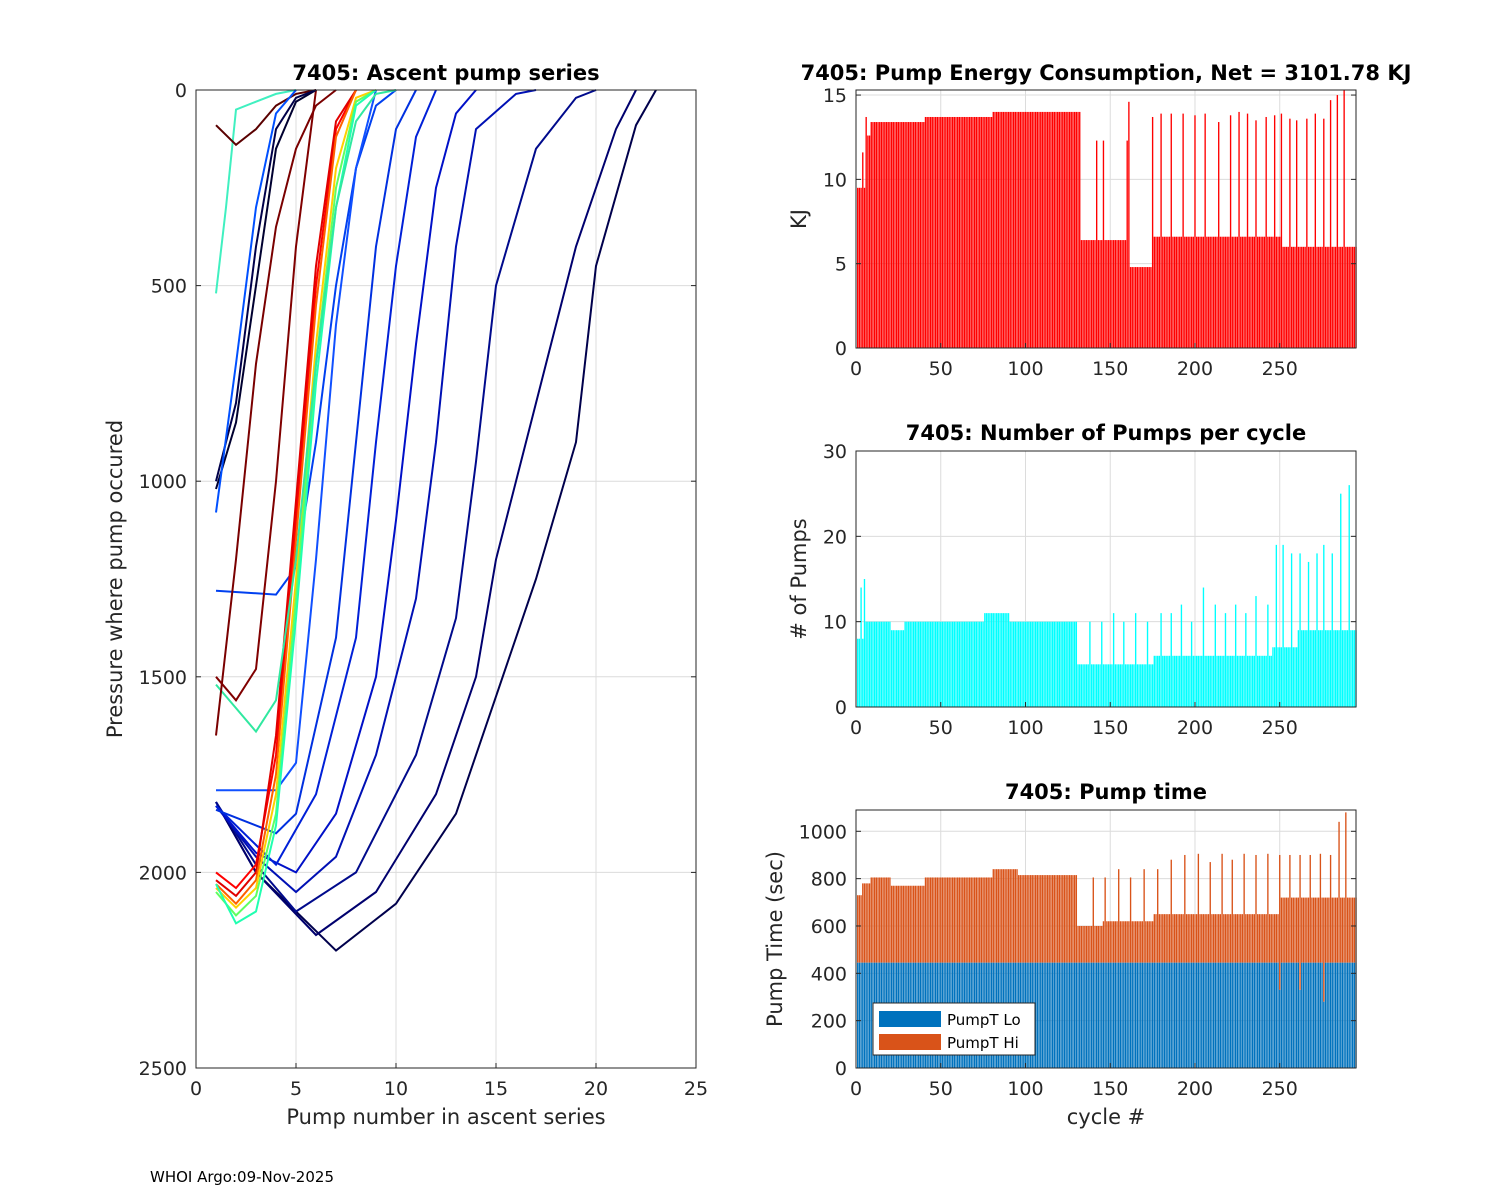 The height and width of the screenshot is (1200, 1500). I want to click on pumps-axes-box, so click(1106, 579).